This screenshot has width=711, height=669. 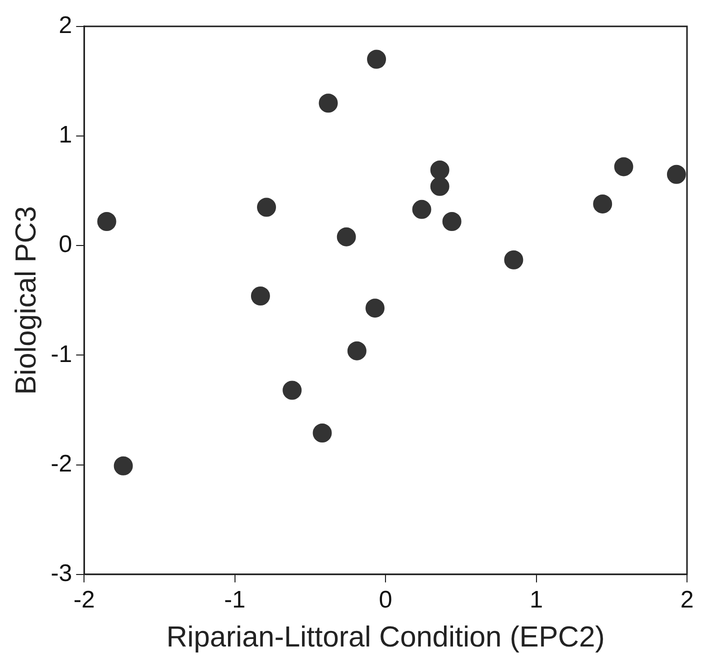 I want to click on y-tick-label: 2, so click(x=65, y=26).